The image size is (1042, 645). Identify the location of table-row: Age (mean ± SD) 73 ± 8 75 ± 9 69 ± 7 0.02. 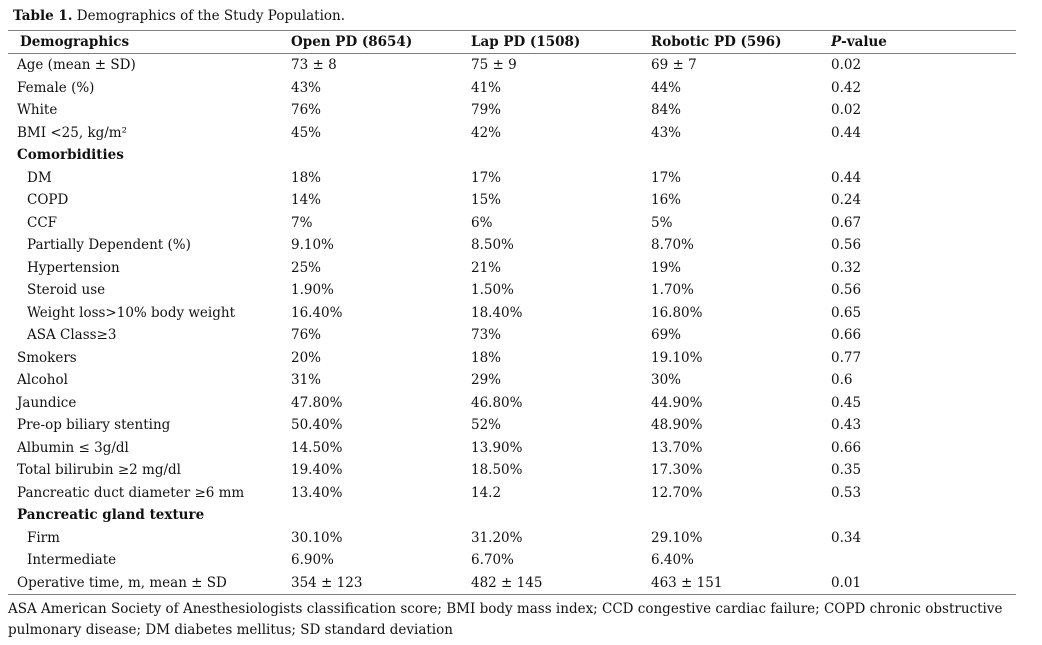
(512, 65).